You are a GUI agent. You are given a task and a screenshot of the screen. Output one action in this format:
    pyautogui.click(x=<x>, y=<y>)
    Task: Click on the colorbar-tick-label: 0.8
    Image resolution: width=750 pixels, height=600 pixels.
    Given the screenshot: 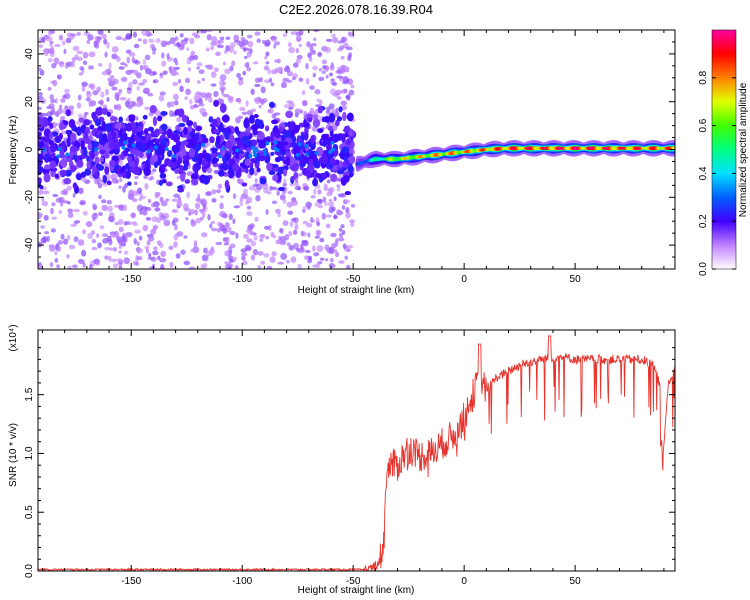 What is the action you would take?
    pyautogui.click(x=703, y=77)
    